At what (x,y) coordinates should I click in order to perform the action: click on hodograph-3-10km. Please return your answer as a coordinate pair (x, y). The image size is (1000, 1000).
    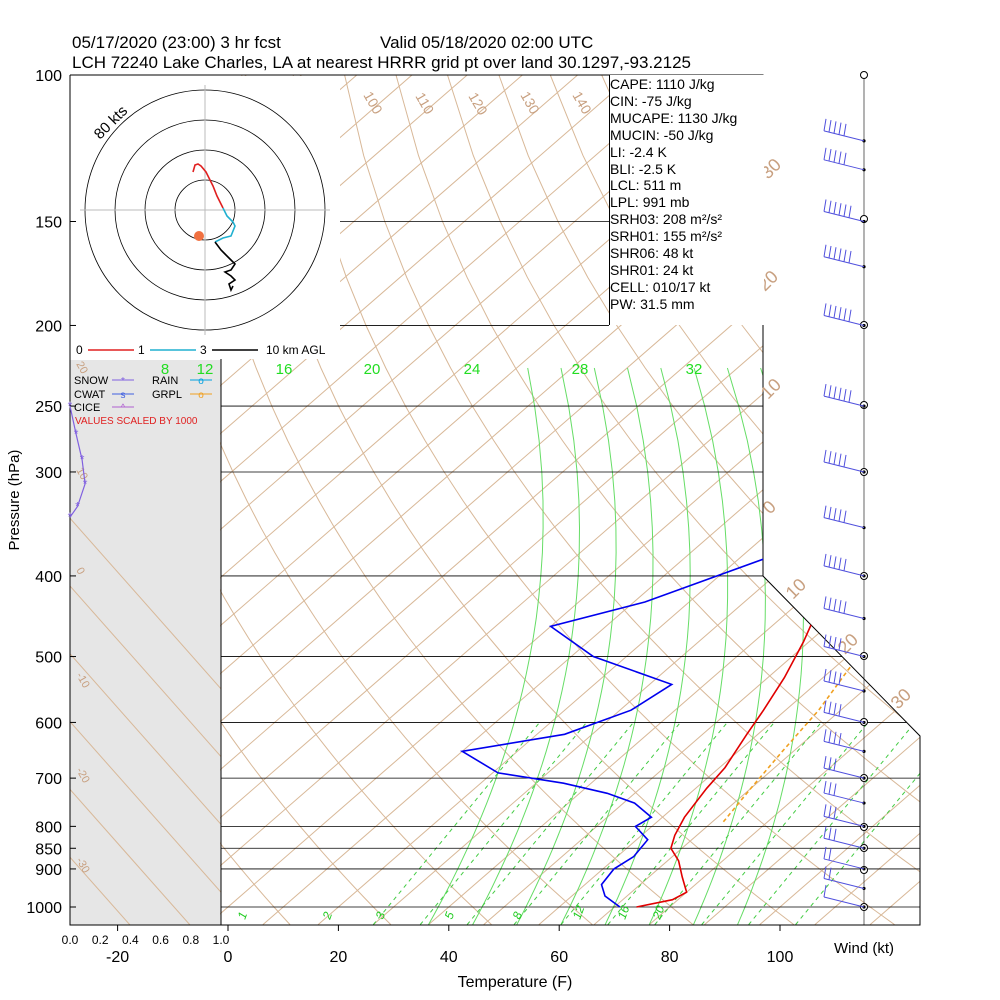
    Looking at the image, I should click on (225, 267).